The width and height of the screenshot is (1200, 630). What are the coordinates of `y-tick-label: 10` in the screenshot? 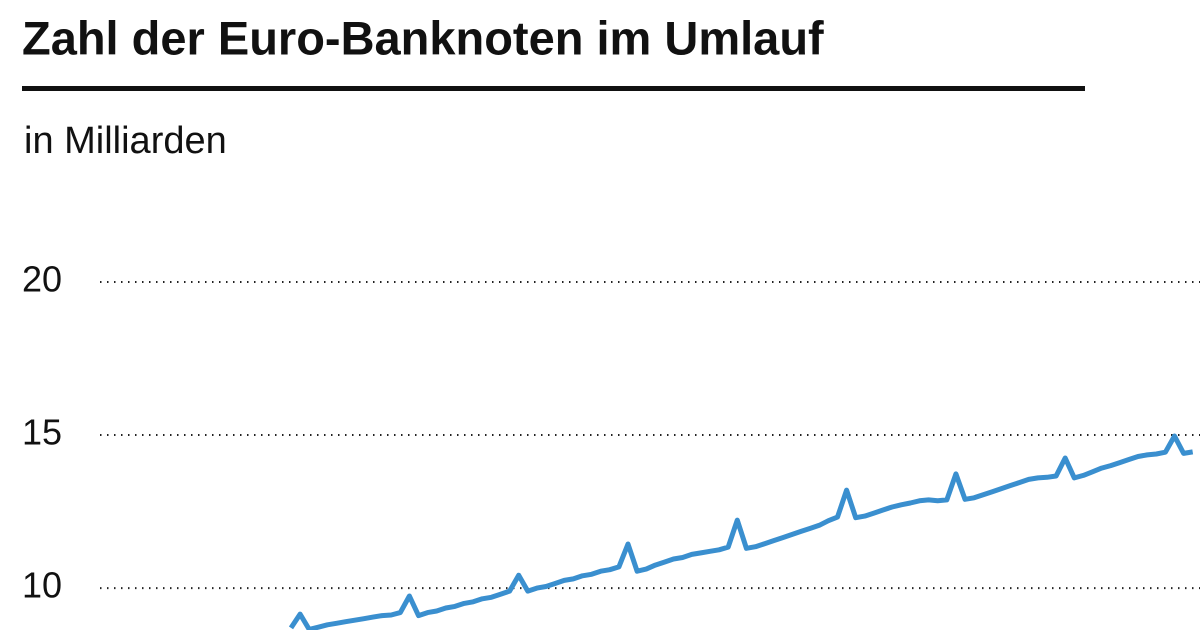 It's located at (42, 585).